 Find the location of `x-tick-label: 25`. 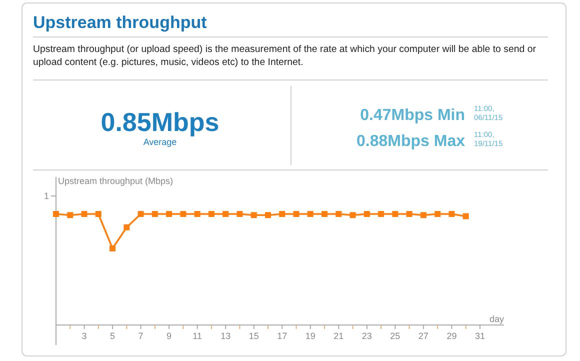

x-tick-label: 25 is located at coordinates (395, 336).